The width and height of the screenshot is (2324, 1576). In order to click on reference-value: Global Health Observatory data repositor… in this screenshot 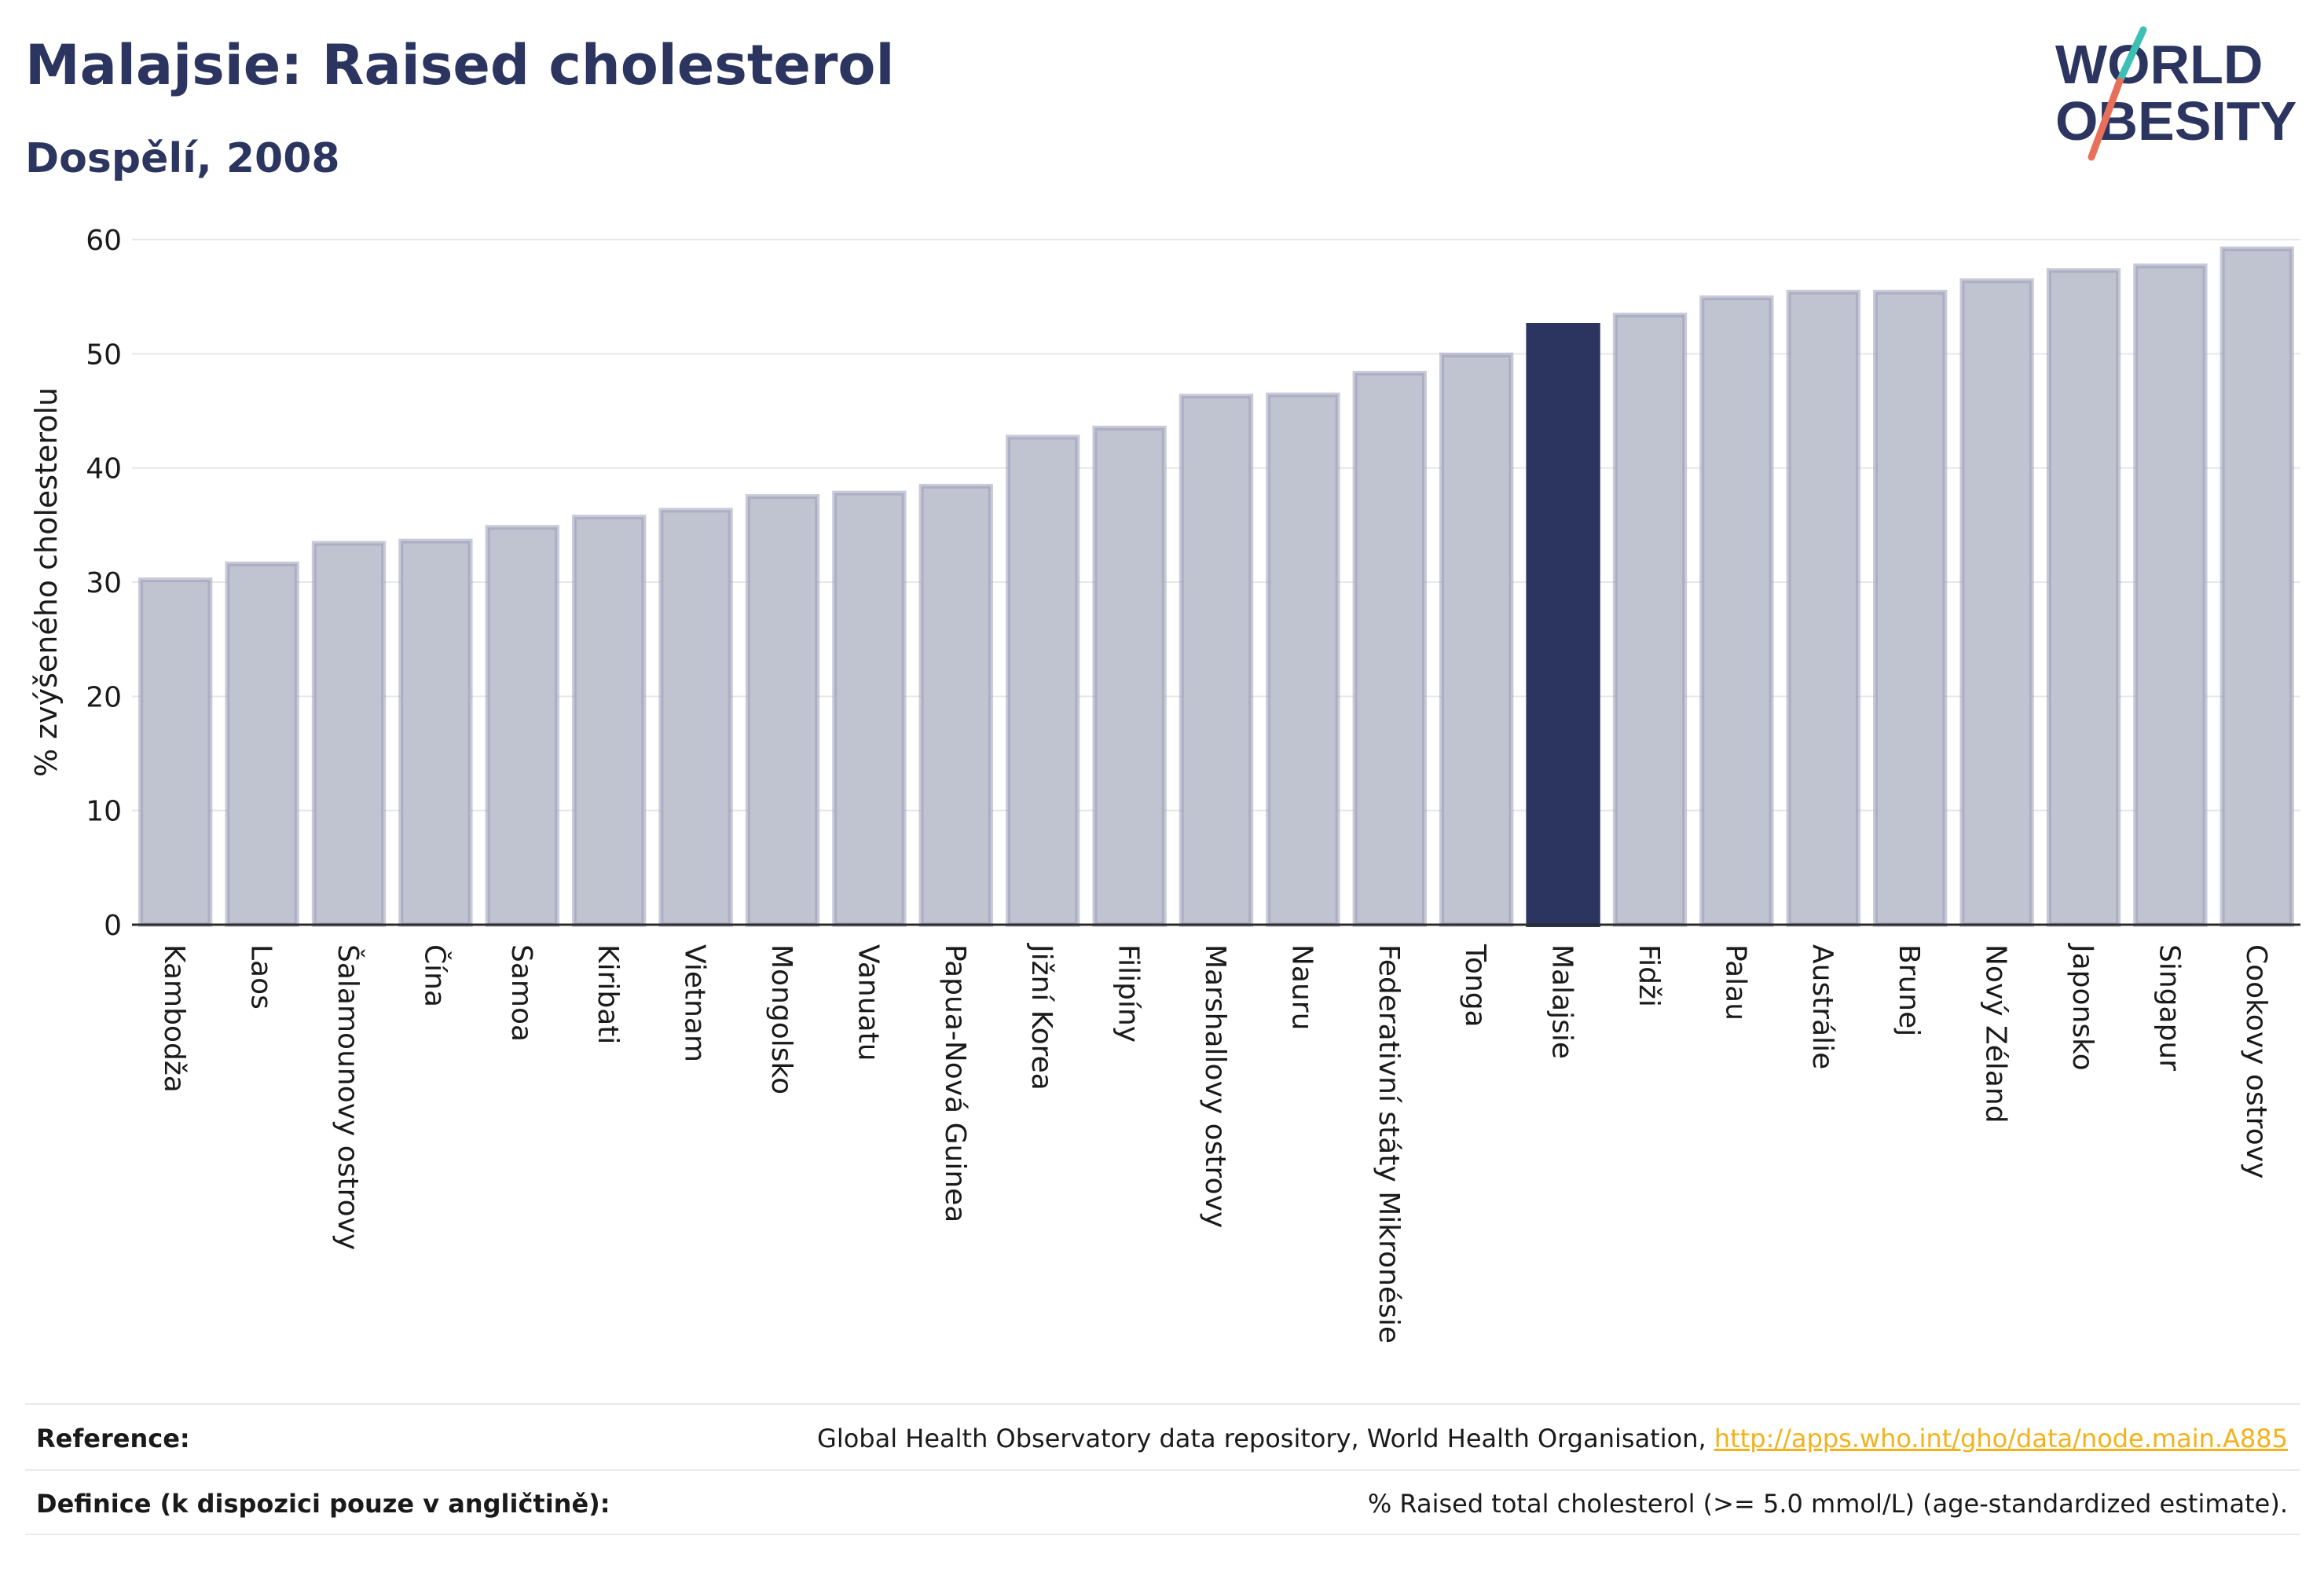, I will do `click(1552, 1438)`.